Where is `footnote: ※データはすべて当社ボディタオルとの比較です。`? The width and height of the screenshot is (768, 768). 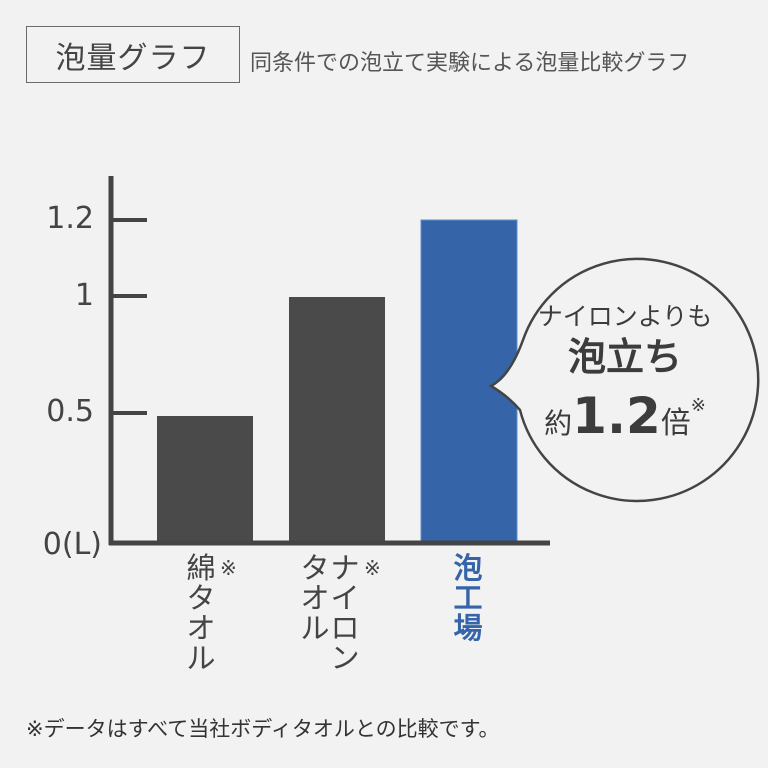
footnote: ※データはすべて当社ボディタオルとの比較です。 is located at coordinates (263, 729).